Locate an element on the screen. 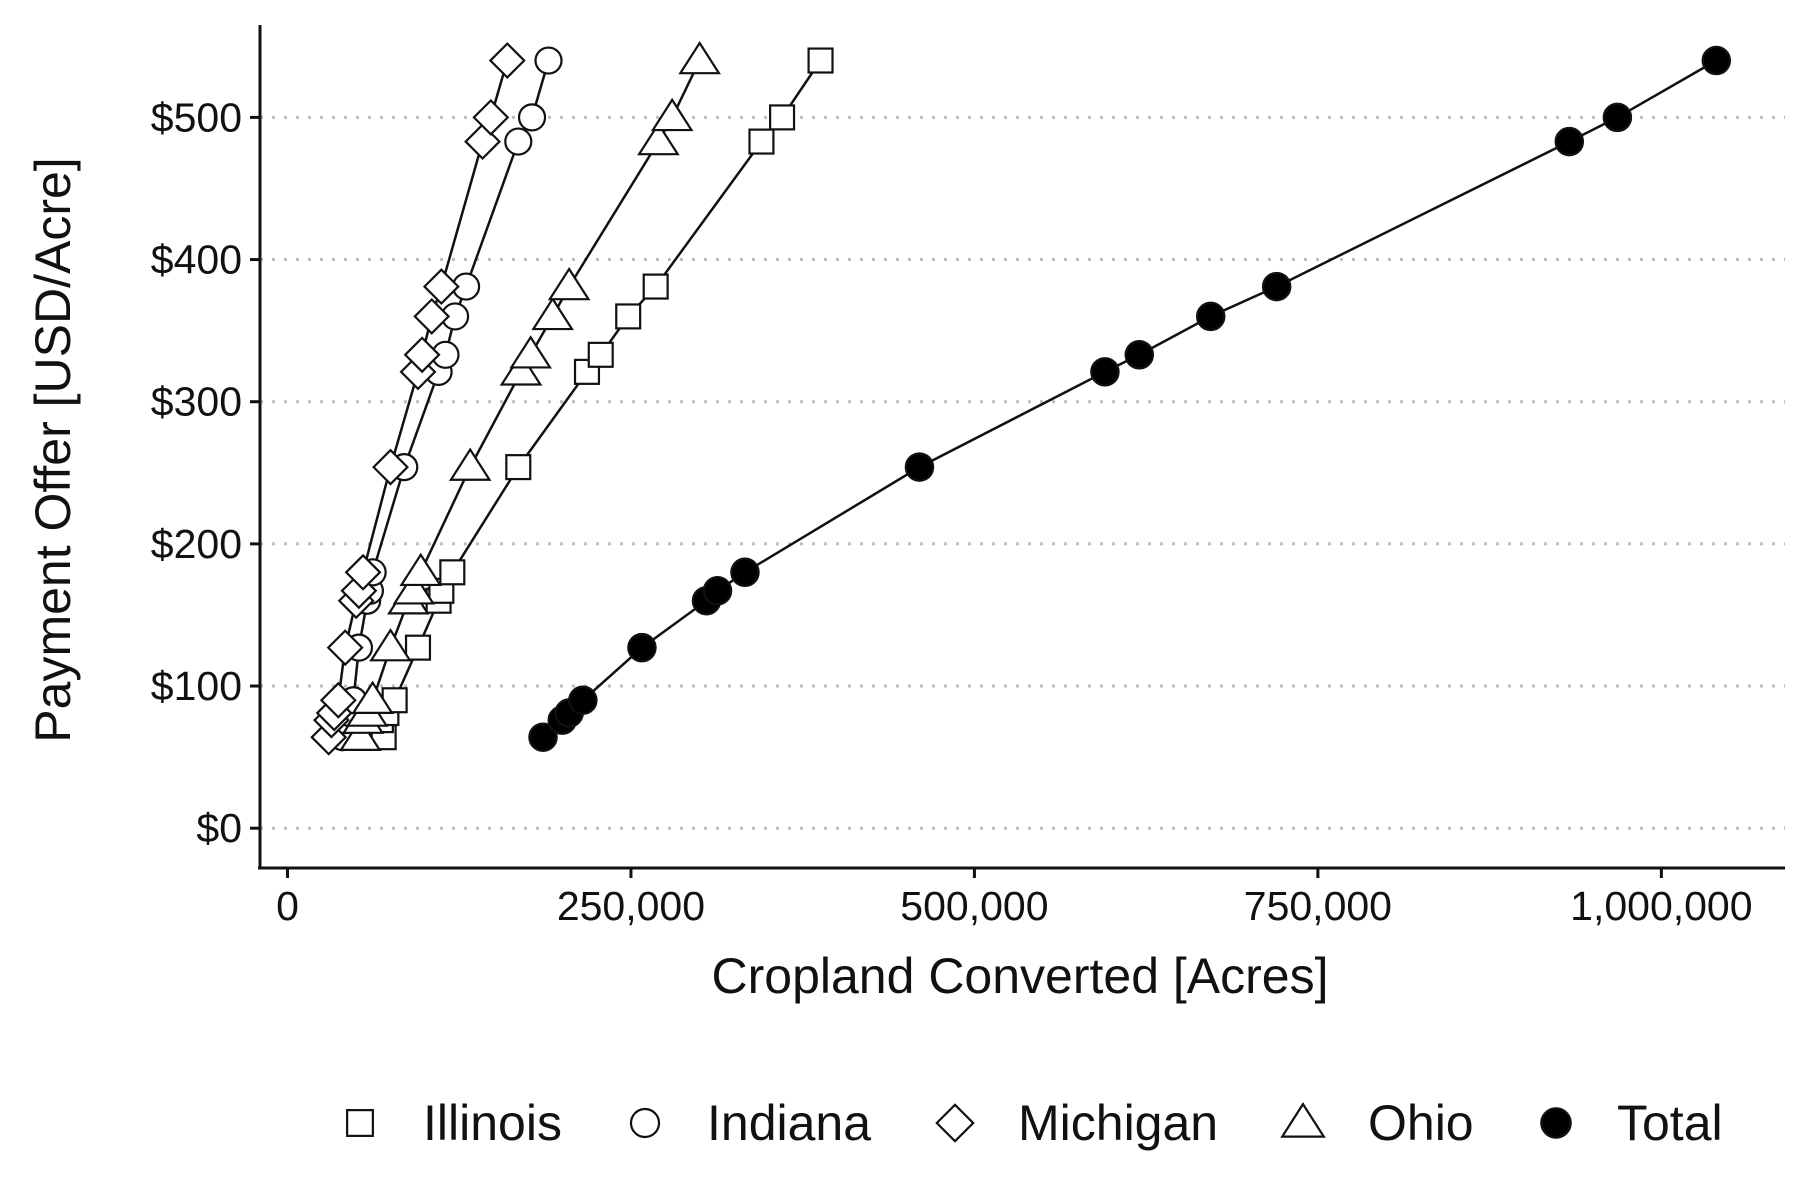 This screenshot has height=1200, width=1800. legend-marker-michigan is located at coordinates (955, 1123).